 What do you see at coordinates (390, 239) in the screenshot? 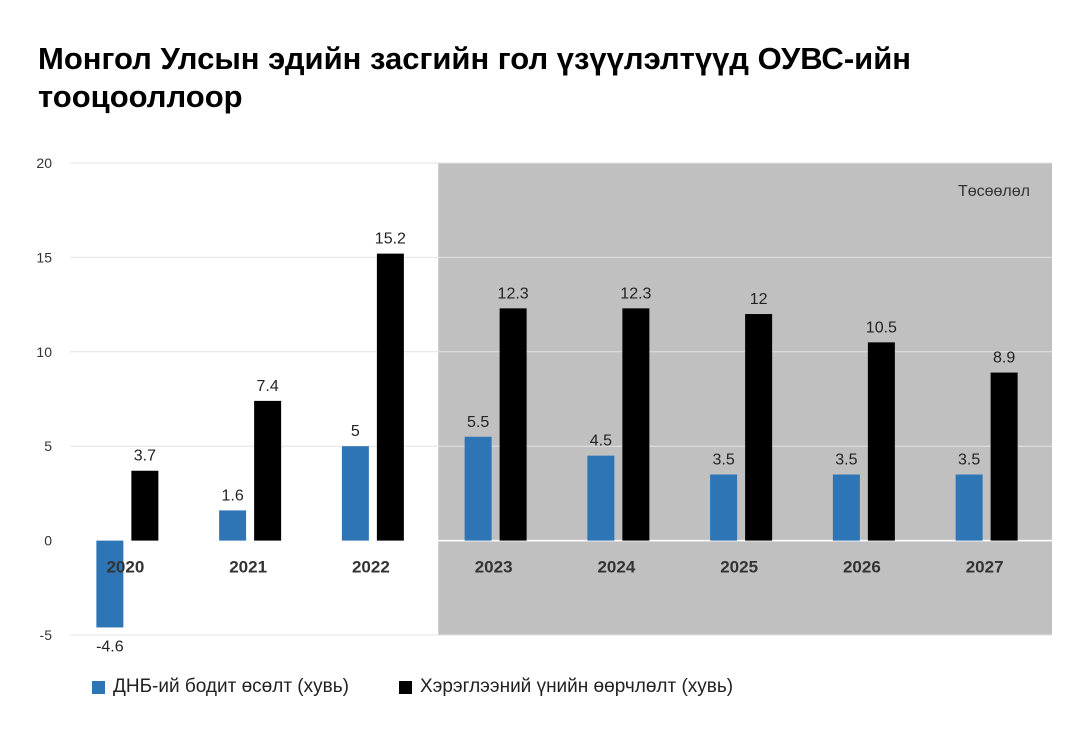
I see `cpi-data-label: 15.2` at bounding box center [390, 239].